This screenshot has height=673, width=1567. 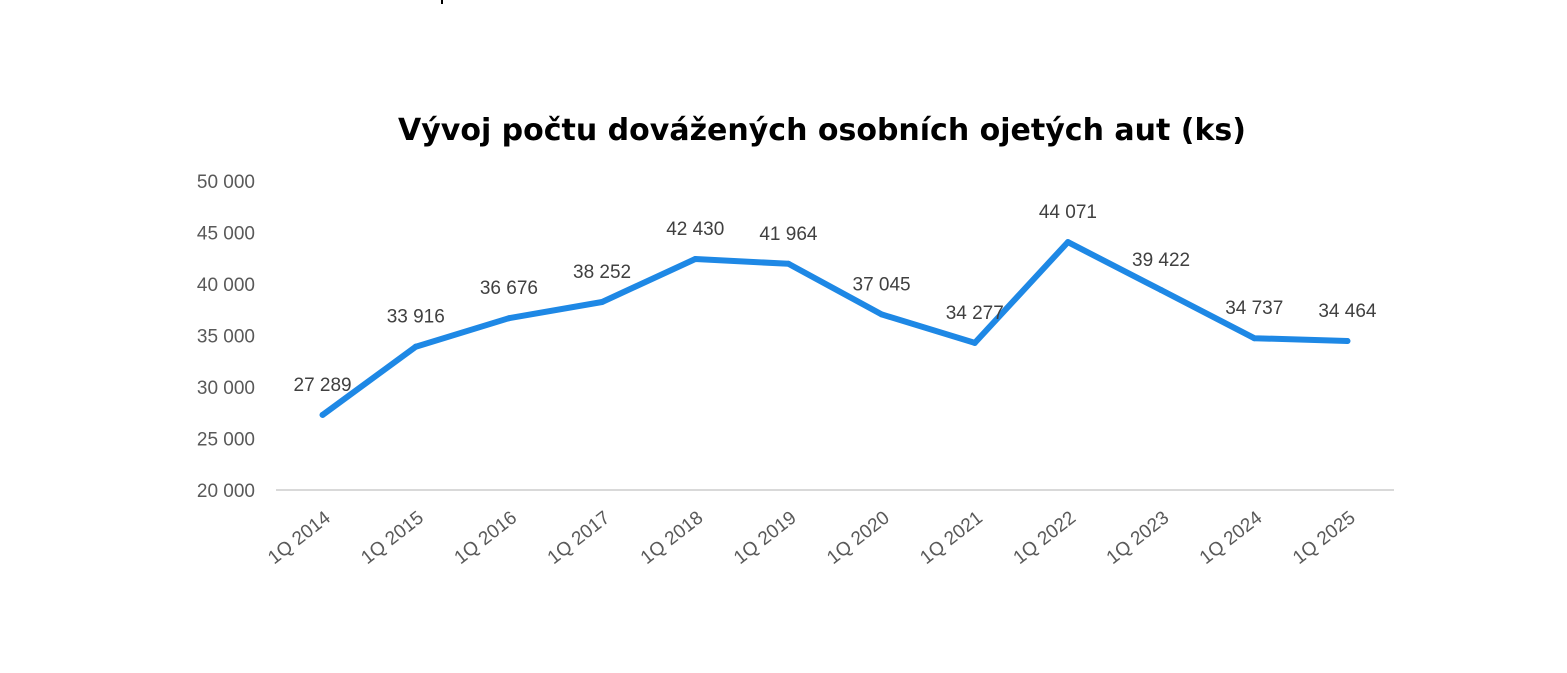 I want to click on data-label: 34 464, so click(x=1347, y=311).